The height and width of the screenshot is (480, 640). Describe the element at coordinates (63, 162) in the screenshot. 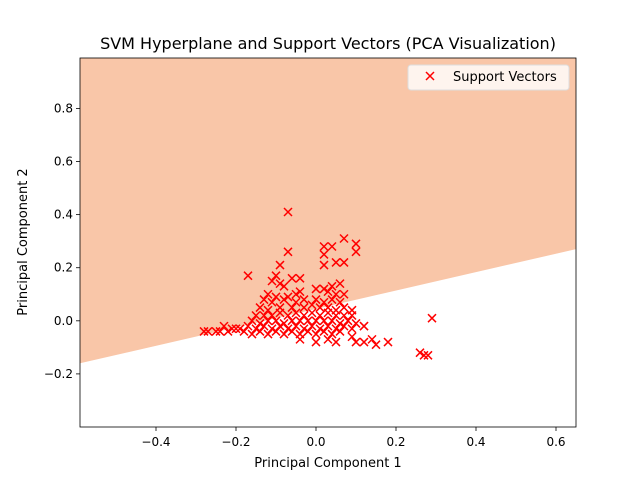

I see `y-tick-label: 0.6` at that location.